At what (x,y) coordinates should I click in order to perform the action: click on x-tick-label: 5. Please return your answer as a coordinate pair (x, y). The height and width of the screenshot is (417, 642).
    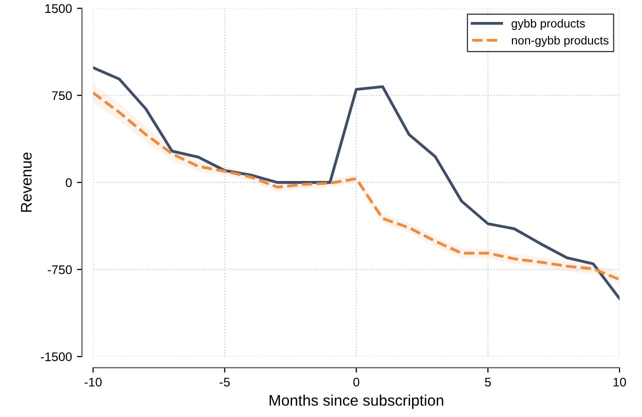
    Looking at the image, I should click on (487, 382).